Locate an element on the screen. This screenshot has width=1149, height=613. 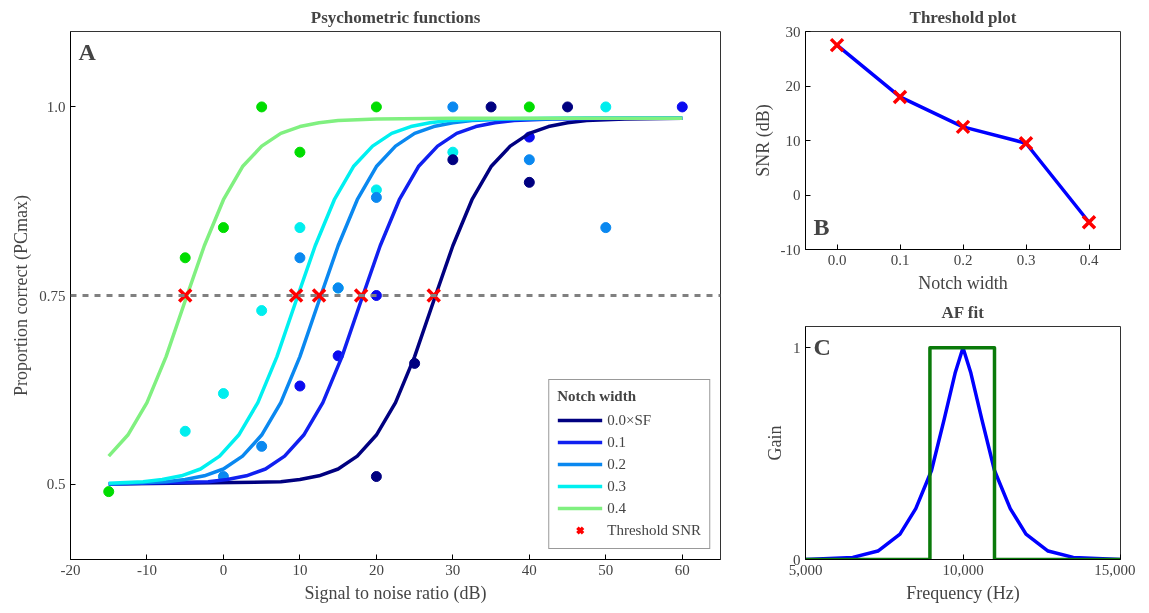
annotation: B is located at coordinates (821, 226).